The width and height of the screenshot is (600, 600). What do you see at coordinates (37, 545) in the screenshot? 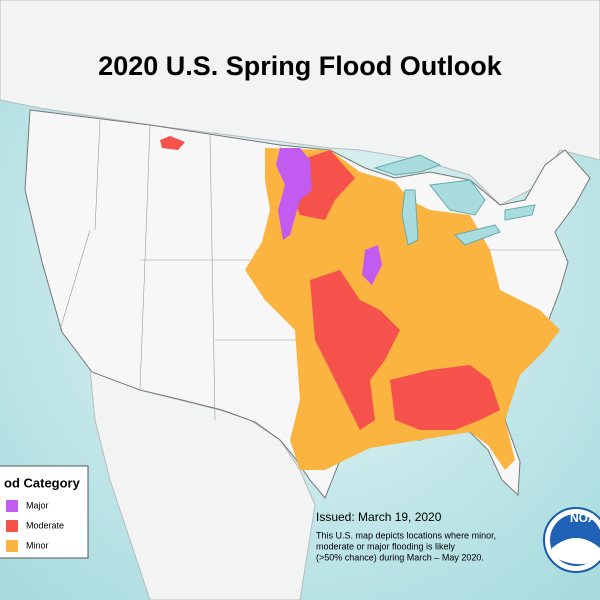
I see `legend-label: Minor` at bounding box center [37, 545].